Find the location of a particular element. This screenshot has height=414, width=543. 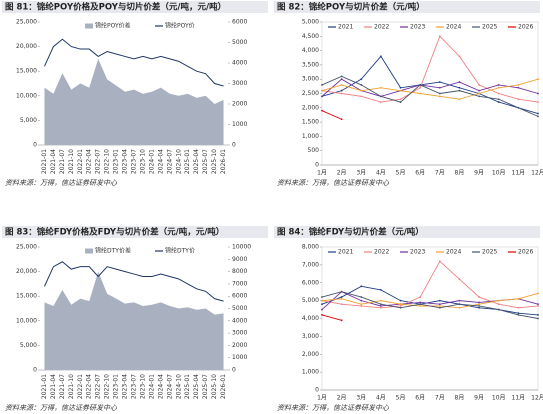

x-tick-label: 2022-04 is located at coordinates (89, 386).